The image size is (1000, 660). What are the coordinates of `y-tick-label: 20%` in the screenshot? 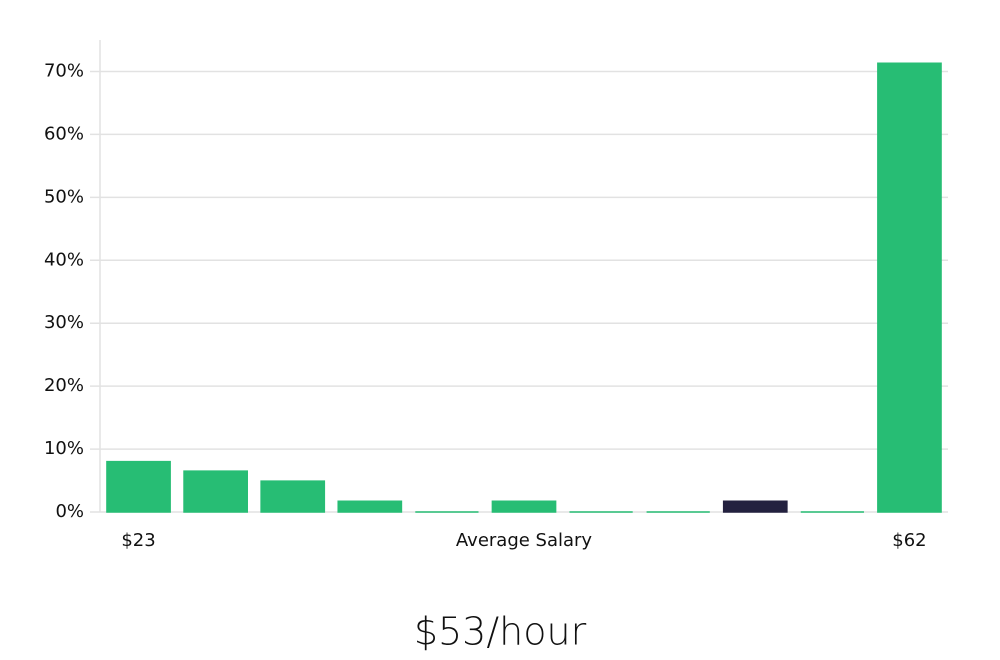 It's located at (64, 385).